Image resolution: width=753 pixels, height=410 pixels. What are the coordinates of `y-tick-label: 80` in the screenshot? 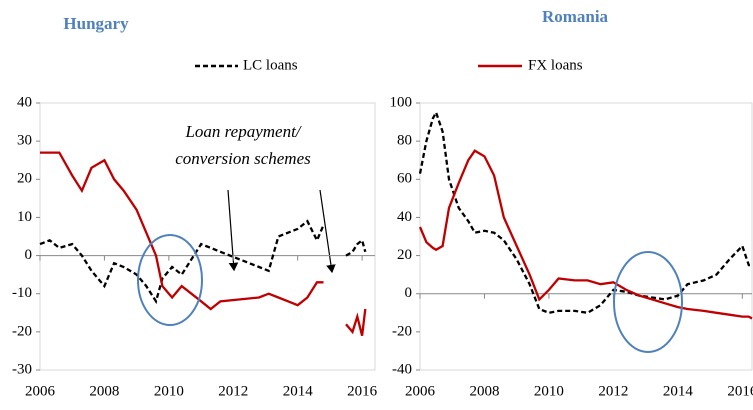 It's located at (404, 141).